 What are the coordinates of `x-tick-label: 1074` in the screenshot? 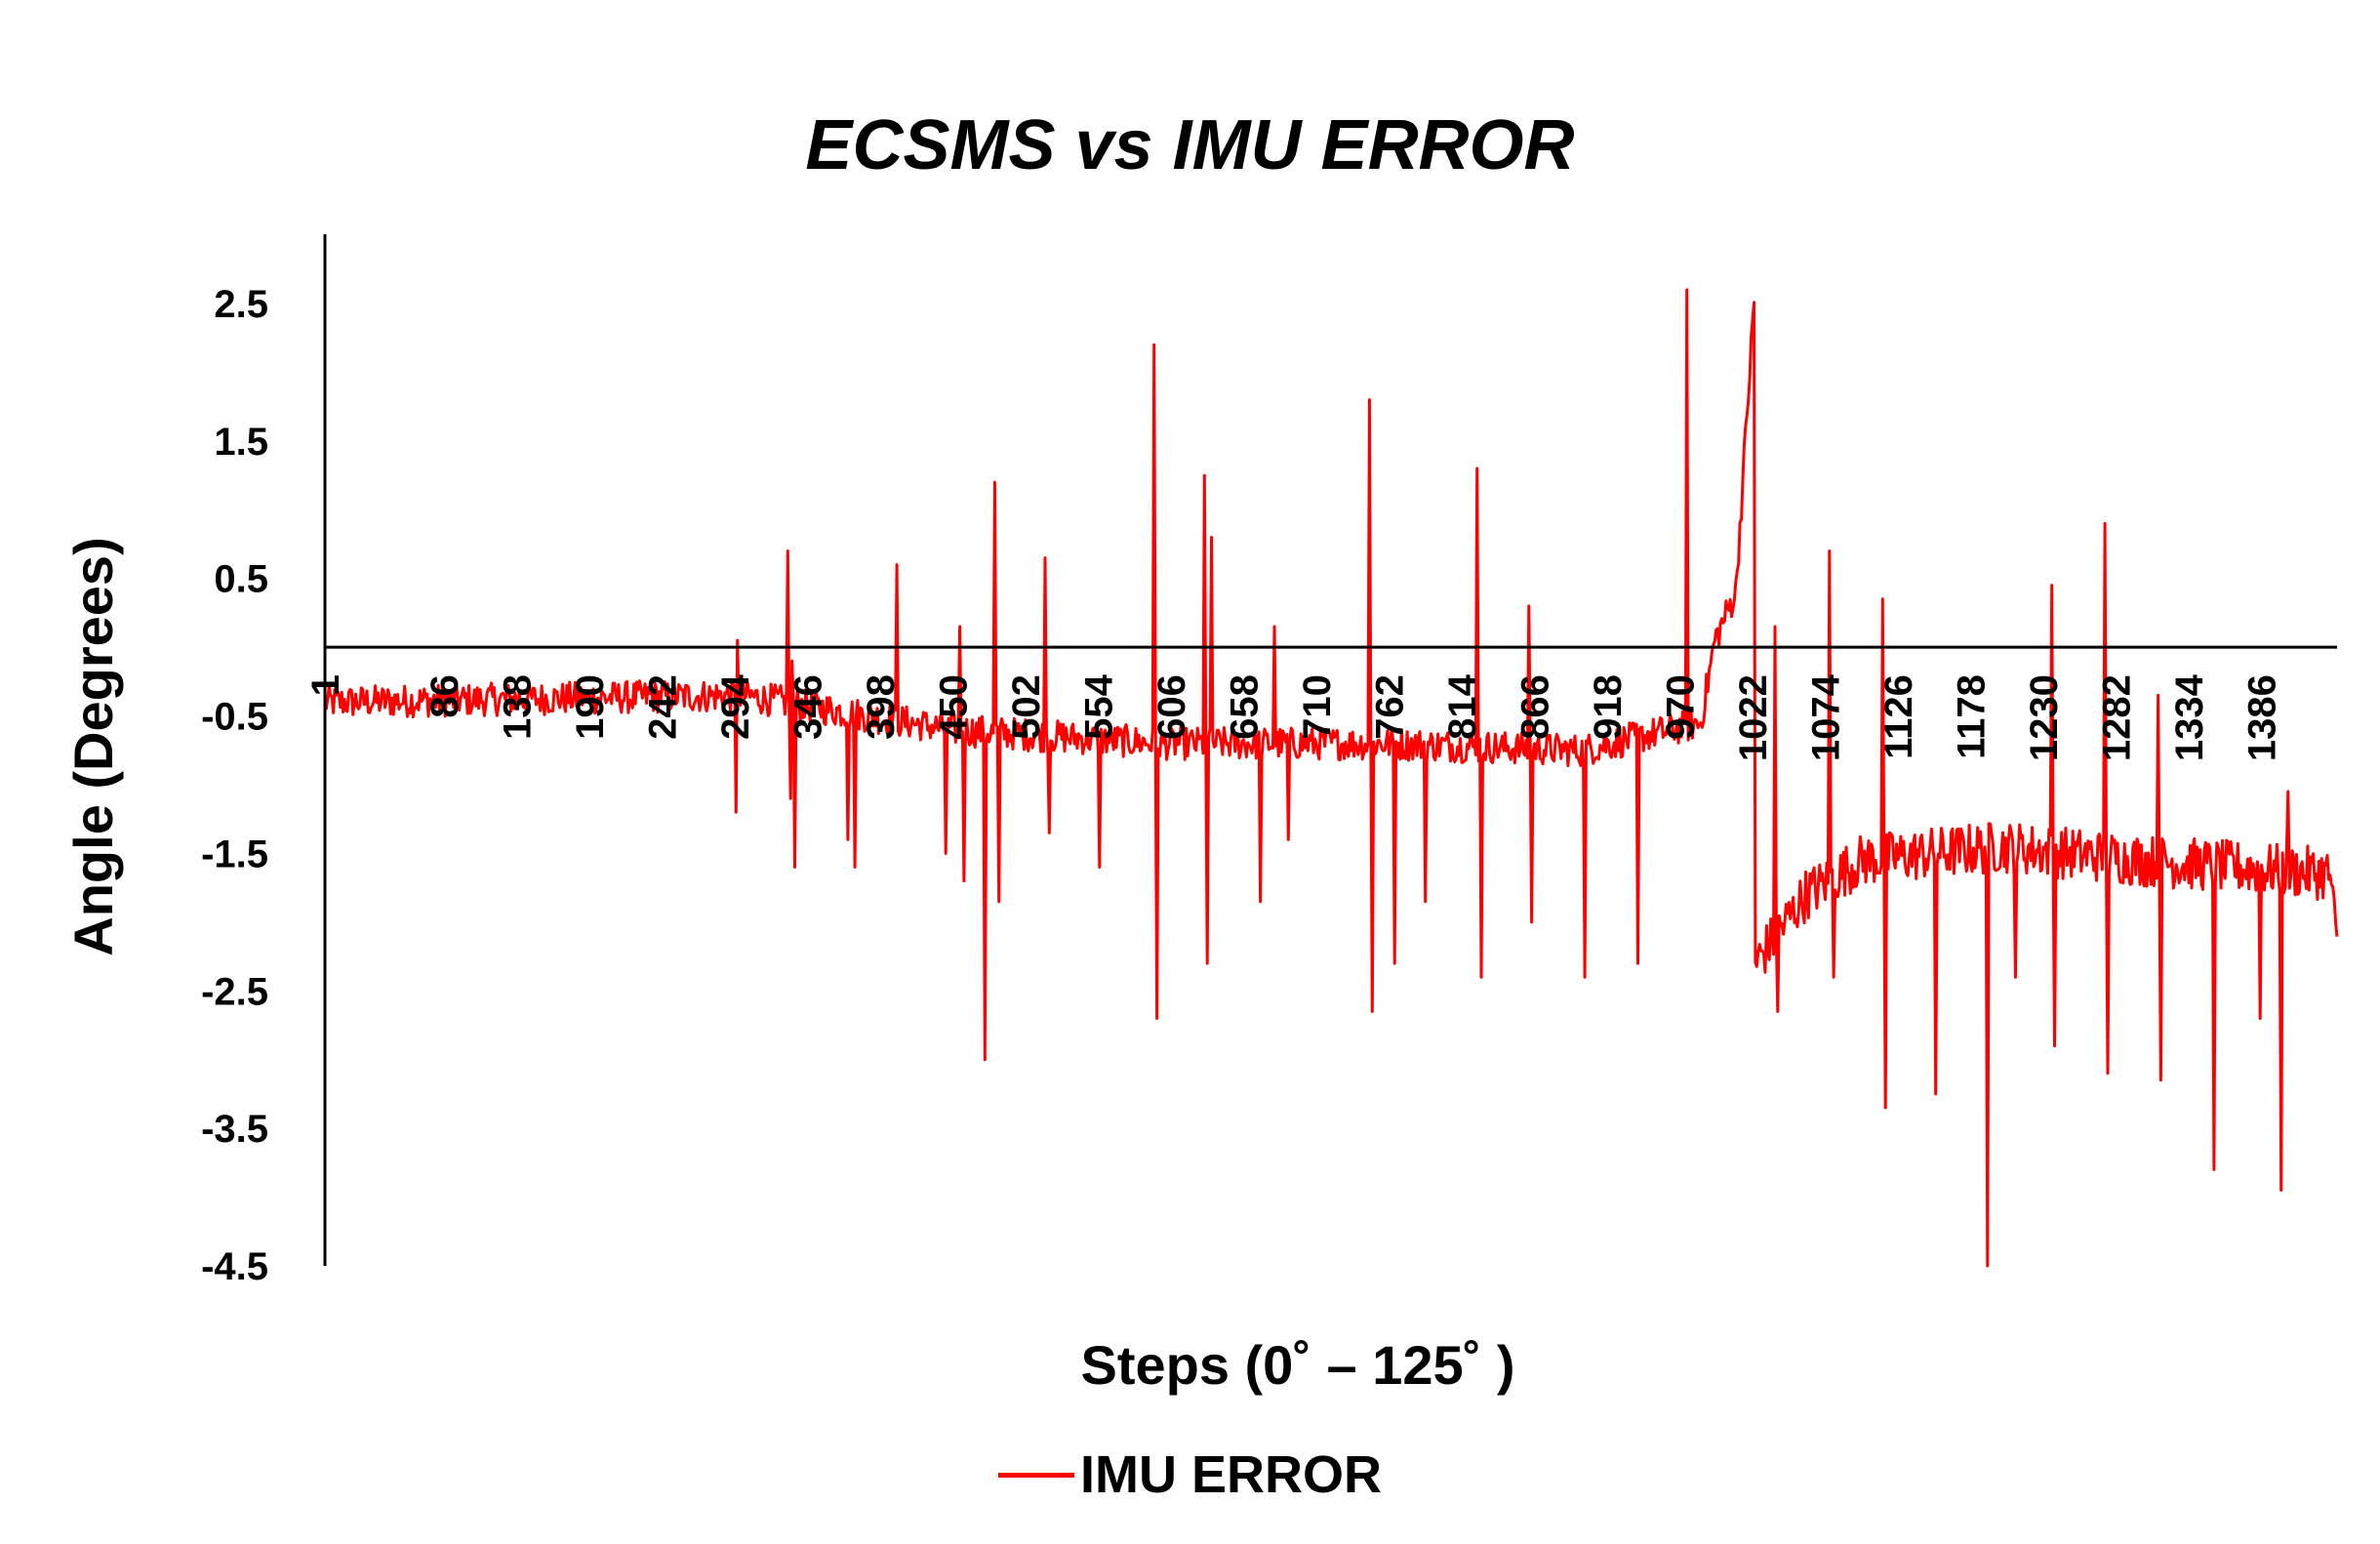 It's located at (1826, 717).